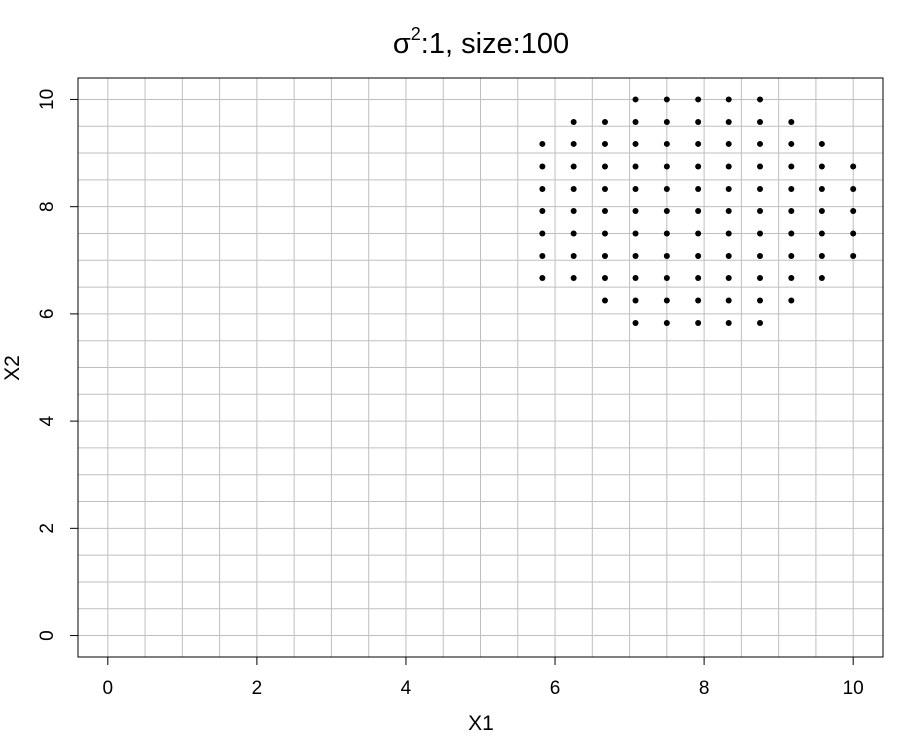 The height and width of the screenshot is (755, 924). What do you see at coordinates (495, 44) in the screenshot?
I see `title-text-rest: :1, size:100` at bounding box center [495, 44].